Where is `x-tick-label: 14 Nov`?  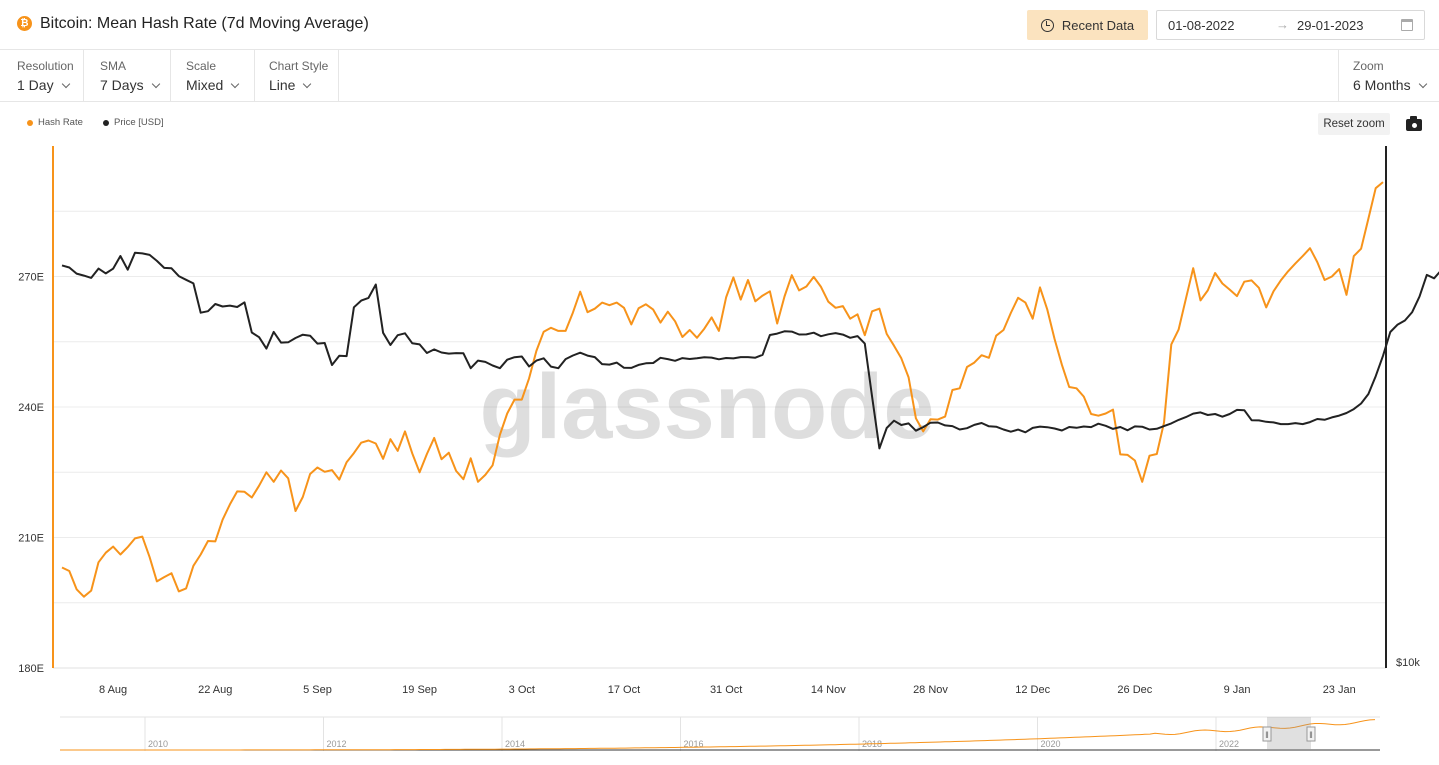 x-tick-label: 14 Nov is located at coordinates (828, 690).